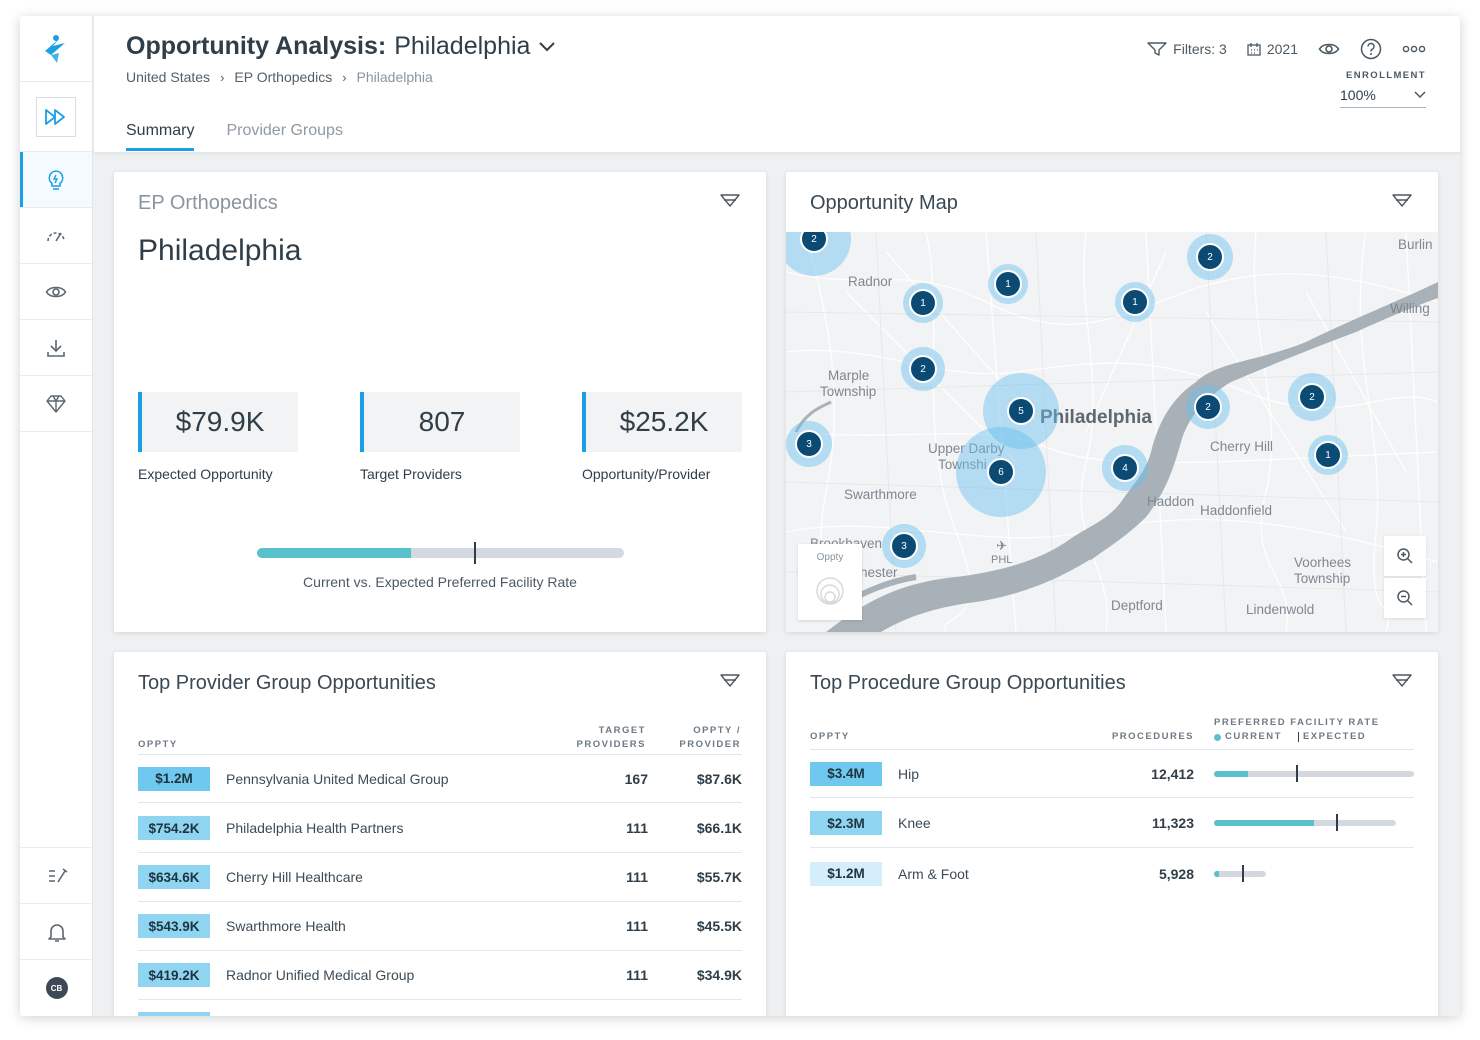 The height and width of the screenshot is (1040, 1480). What do you see at coordinates (1112, 873) in the screenshot?
I see `table-row: $1.2M Arm & Foot 5,928` at bounding box center [1112, 873].